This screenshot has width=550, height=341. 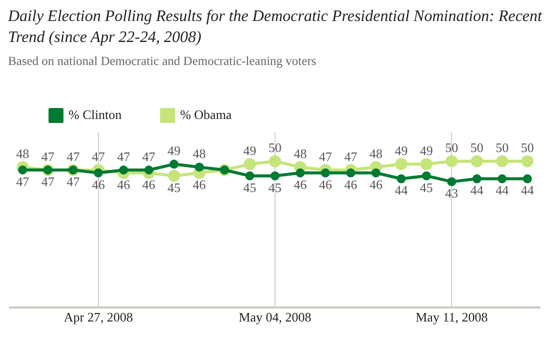 I want to click on legend-label: % Clinton, so click(x=95, y=114).